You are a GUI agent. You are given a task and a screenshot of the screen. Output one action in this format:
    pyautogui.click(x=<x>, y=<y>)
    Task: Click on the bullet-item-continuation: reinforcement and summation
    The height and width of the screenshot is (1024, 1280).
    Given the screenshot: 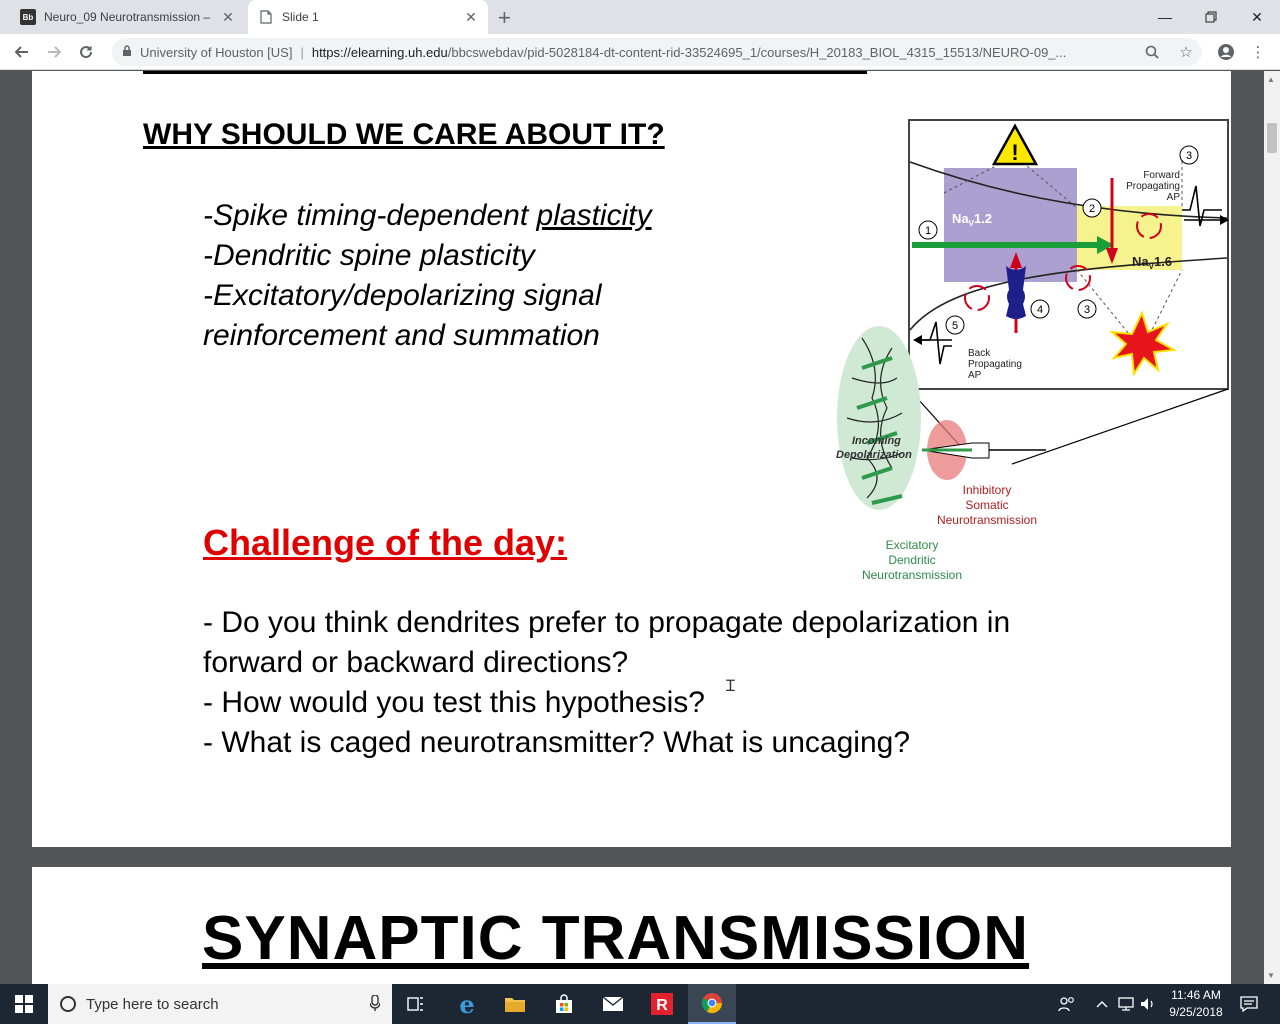 What is the action you would take?
    pyautogui.click(x=401, y=335)
    